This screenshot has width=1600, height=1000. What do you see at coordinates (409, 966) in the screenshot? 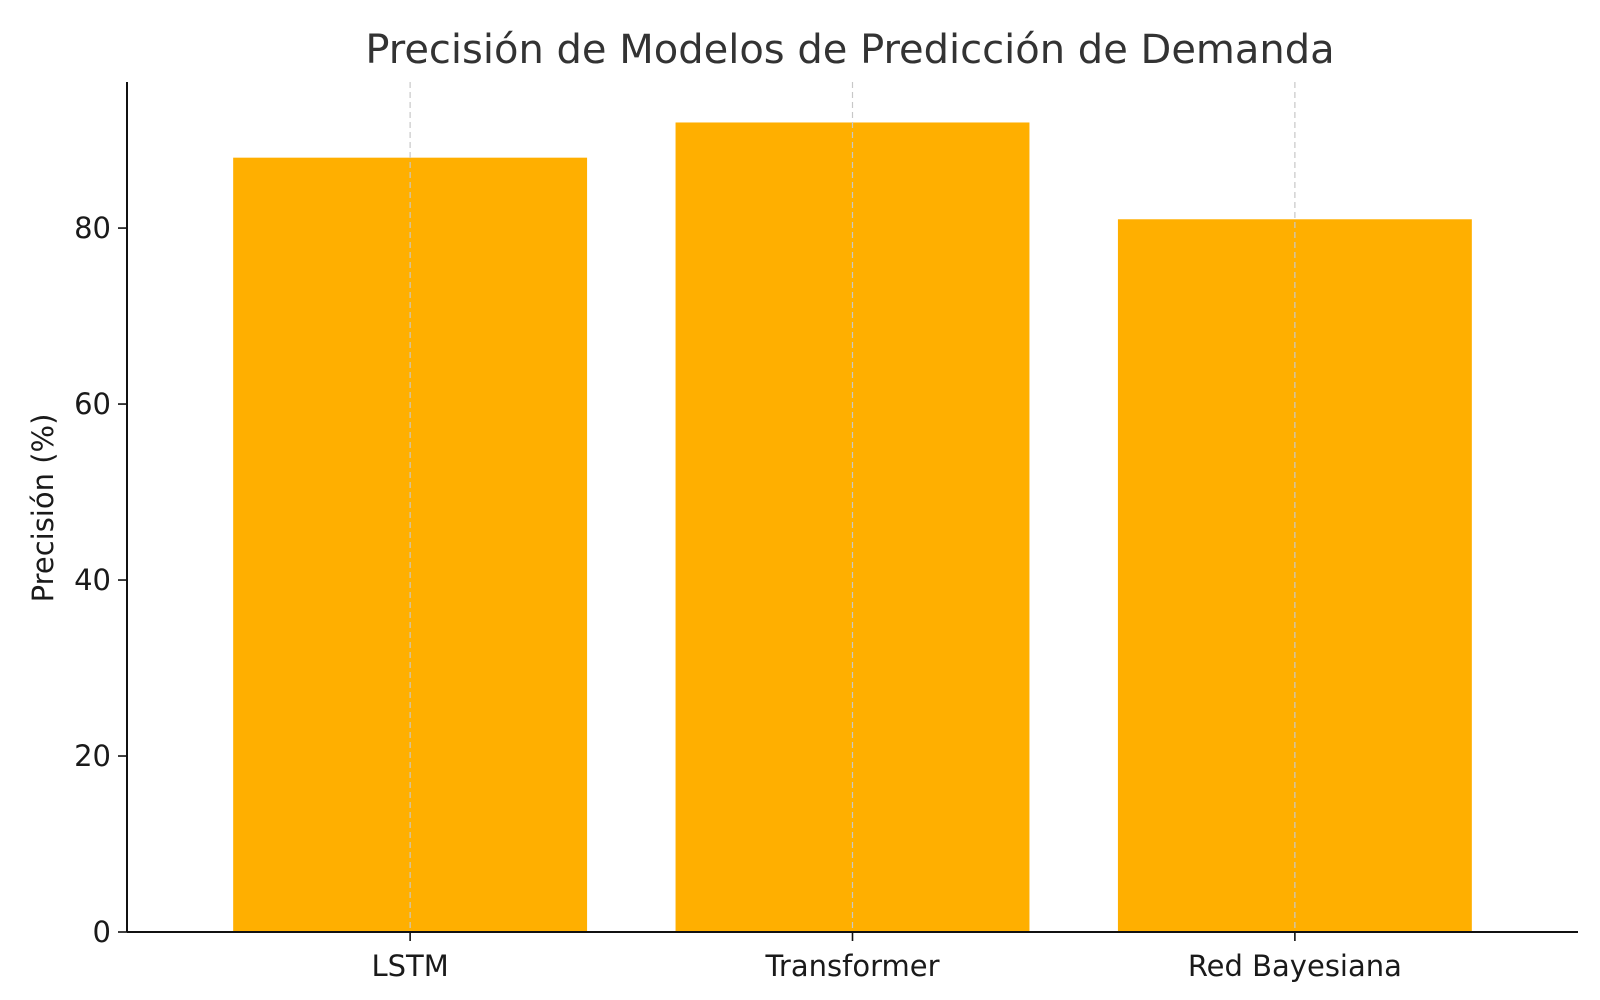
I see `x-tick-label: LSTM` at bounding box center [409, 966].